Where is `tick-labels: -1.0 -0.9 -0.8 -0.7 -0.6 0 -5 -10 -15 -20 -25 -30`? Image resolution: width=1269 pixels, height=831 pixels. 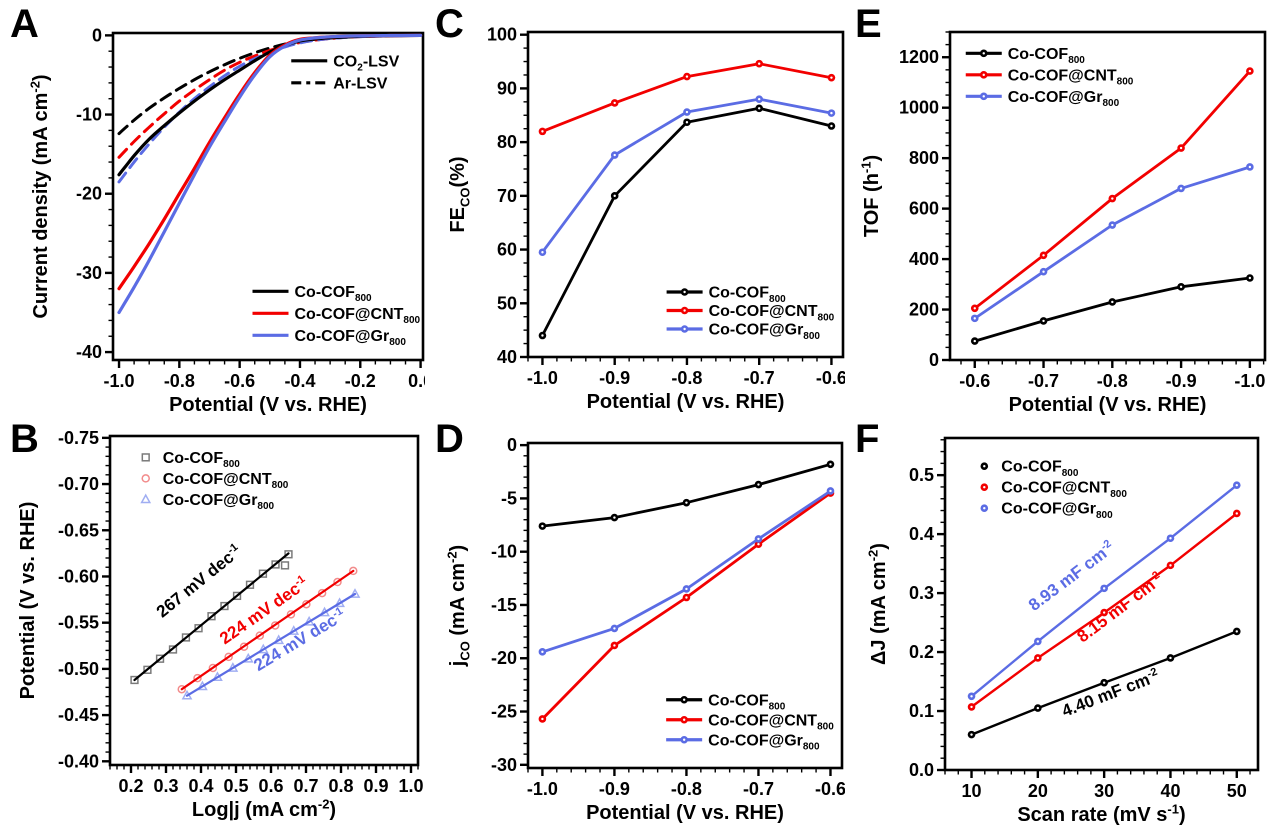
tick-labels: -1.0 -0.9 -0.8 -0.7 -0.6 0 -5 -10 -15 -20 -25 -30 is located at coordinates (668, 617).